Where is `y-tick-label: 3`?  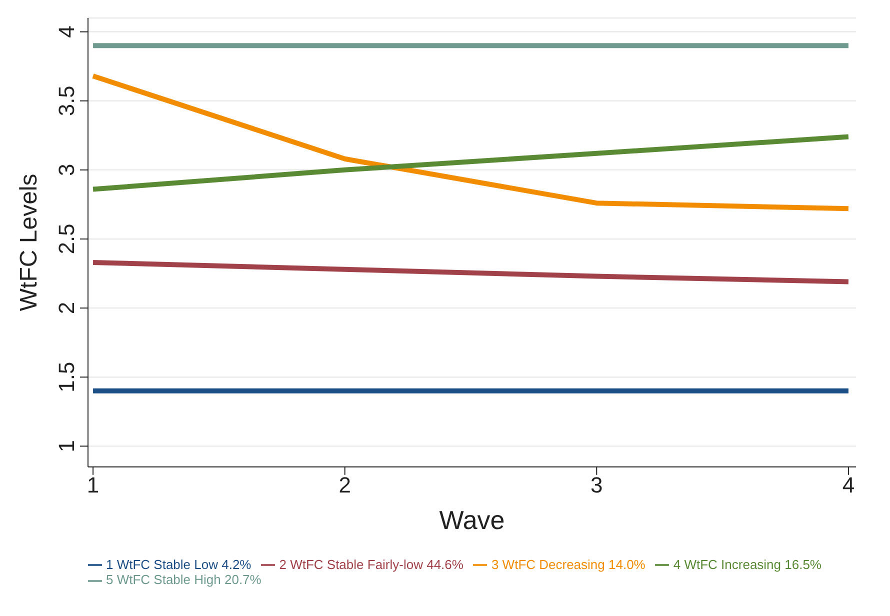 y-tick-label: 3 is located at coordinates (66, 170).